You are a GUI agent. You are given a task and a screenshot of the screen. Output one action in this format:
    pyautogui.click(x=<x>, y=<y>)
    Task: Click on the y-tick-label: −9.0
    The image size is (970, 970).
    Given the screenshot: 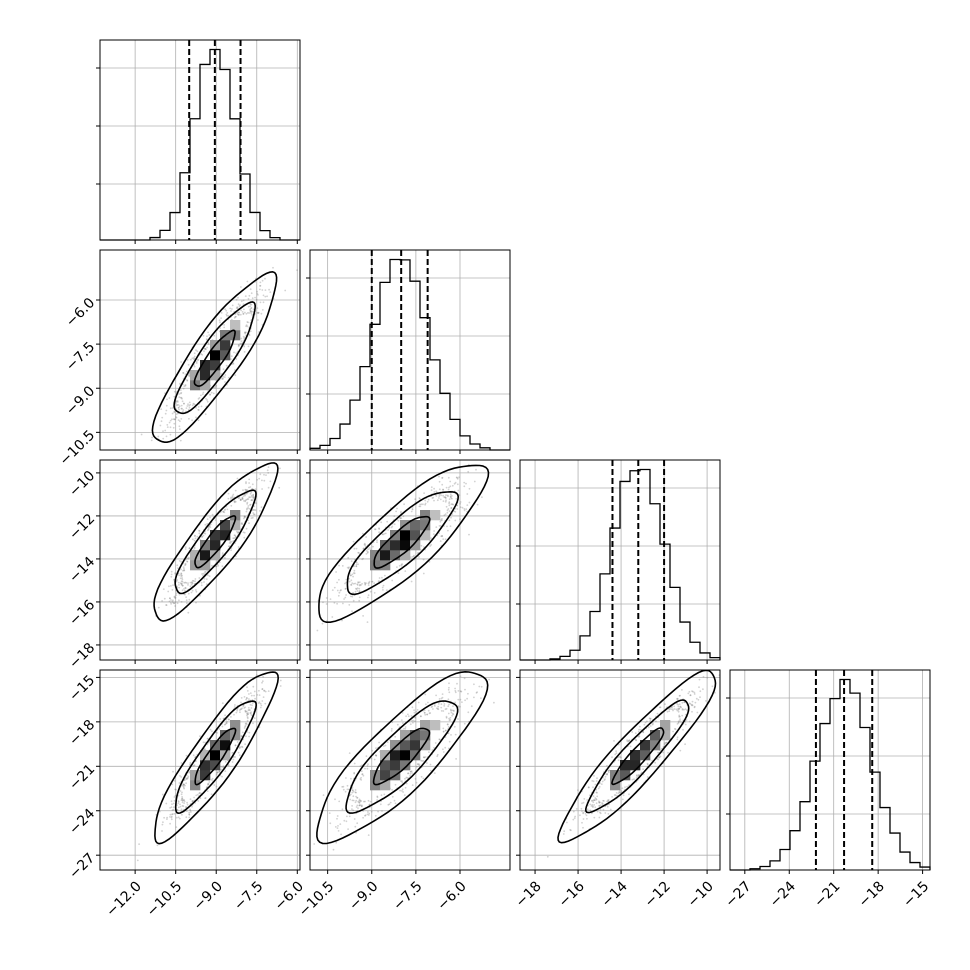 What is the action you would take?
    pyautogui.click(x=80, y=400)
    